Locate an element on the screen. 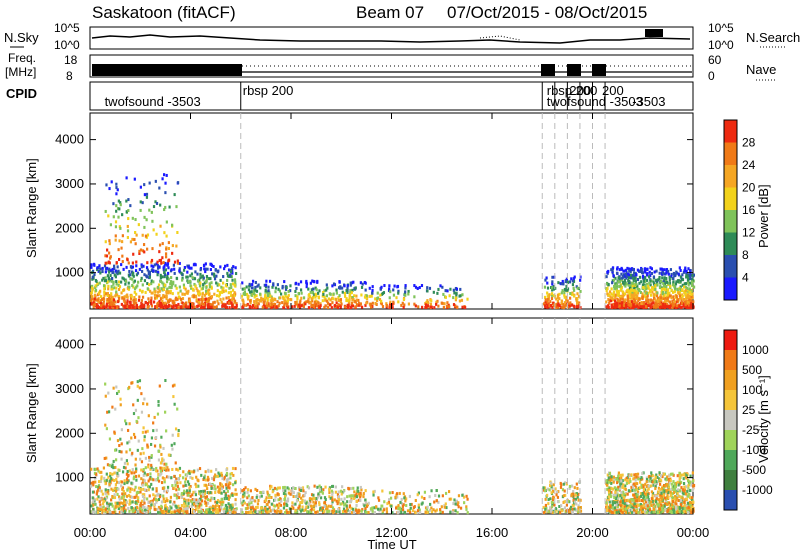 The width and height of the screenshot is (800, 554). freq-block-a is located at coordinates (548, 70).